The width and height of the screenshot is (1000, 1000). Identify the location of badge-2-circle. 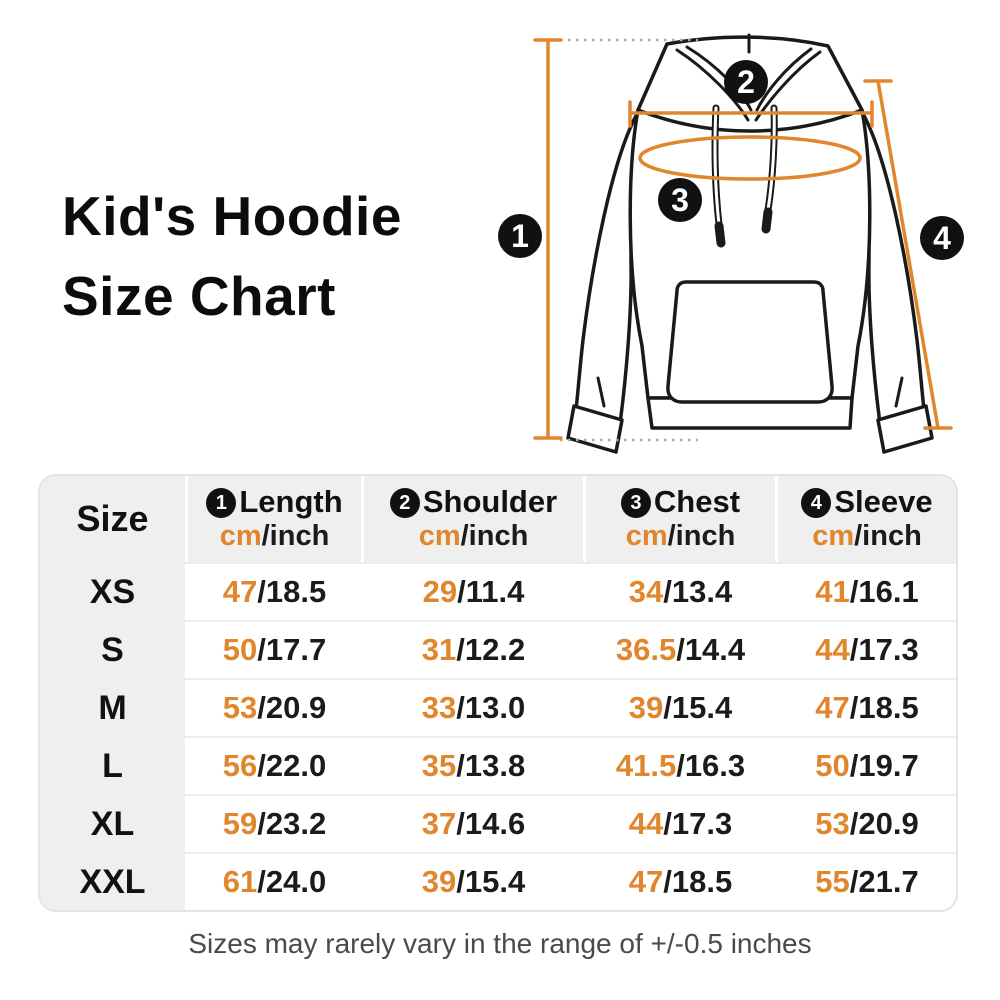
(746, 82).